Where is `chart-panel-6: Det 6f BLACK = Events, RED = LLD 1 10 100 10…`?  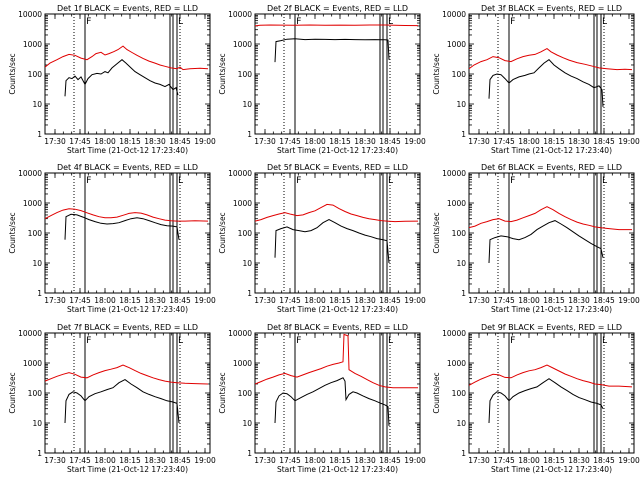 chart-panel-6: Det 6f BLACK = Events, RED = LLD 1 10 100 10… is located at coordinates (536, 238).